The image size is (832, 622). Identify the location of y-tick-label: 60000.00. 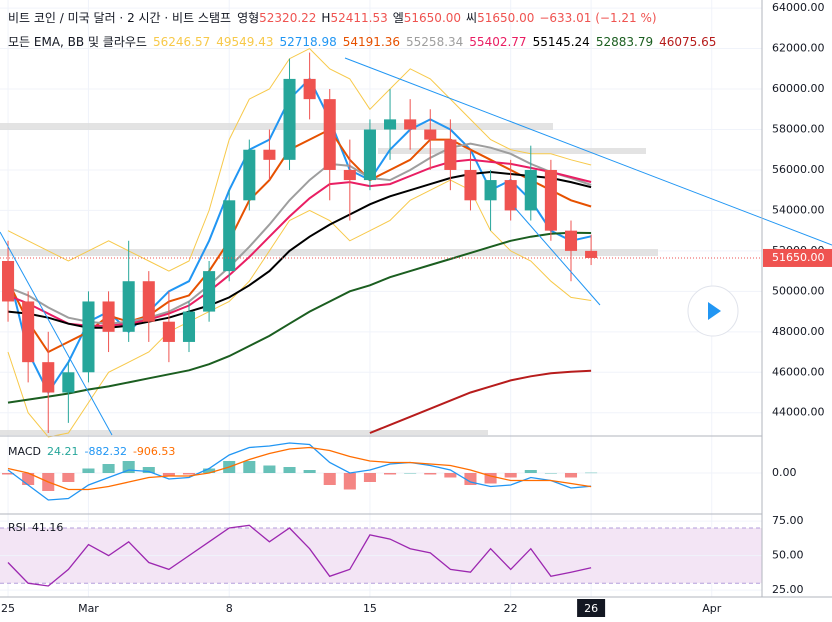
(798, 88).